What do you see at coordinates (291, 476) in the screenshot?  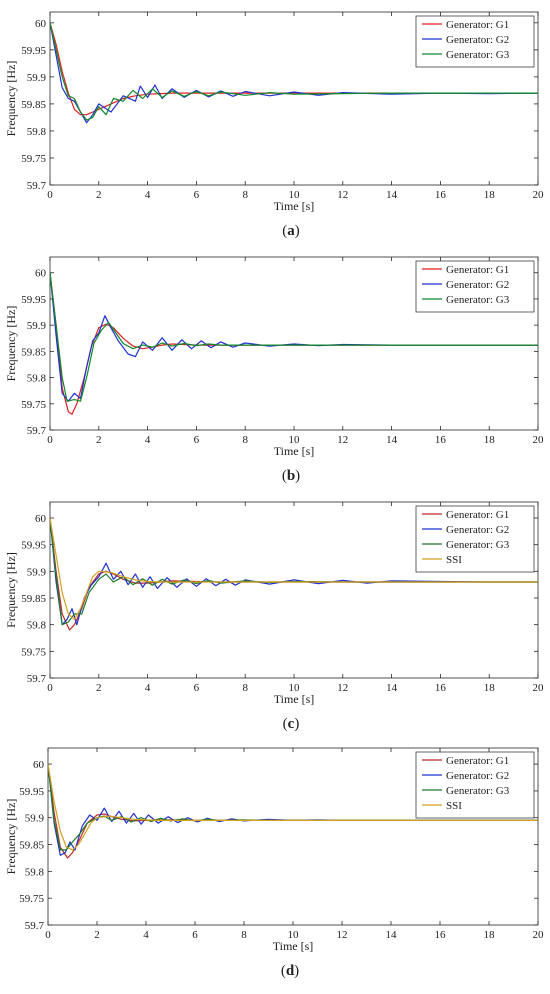 I see `panel-caption: (b)` at bounding box center [291, 476].